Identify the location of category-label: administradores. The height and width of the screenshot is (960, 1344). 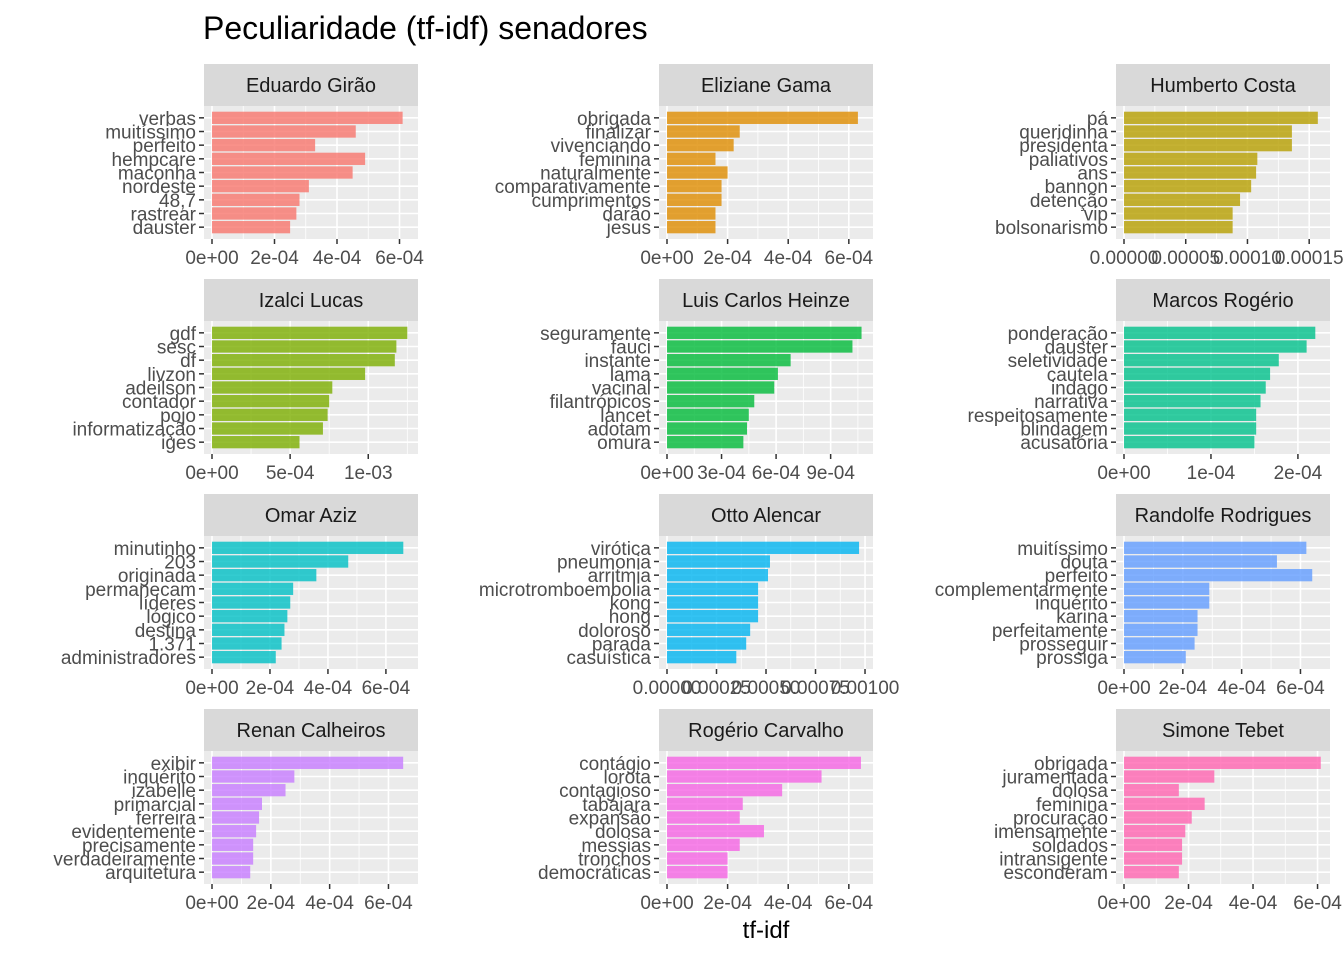
(128, 658).